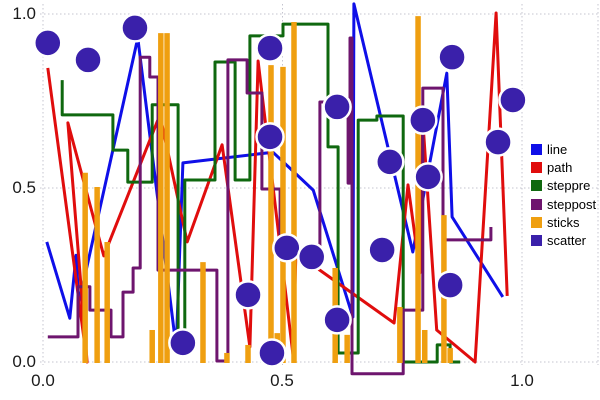 This screenshot has height=400, width=600. Describe the element at coordinates (43, 380) in the screenshot. I see `x-tick-label-0.0: 0.0` at that location.